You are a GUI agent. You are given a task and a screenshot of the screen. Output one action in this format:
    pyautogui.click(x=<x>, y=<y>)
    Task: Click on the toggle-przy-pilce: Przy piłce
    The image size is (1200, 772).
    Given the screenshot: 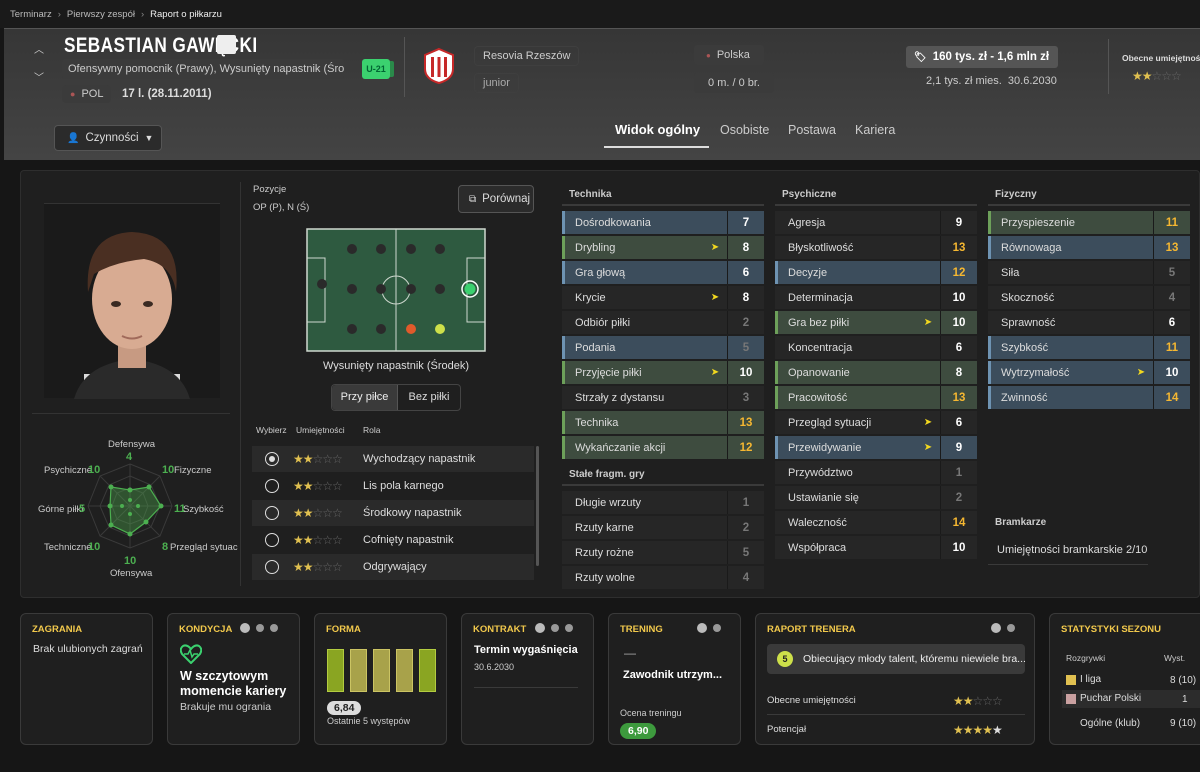 What is the action you would take?
    pyautogui.click(x=365, y=397)
    